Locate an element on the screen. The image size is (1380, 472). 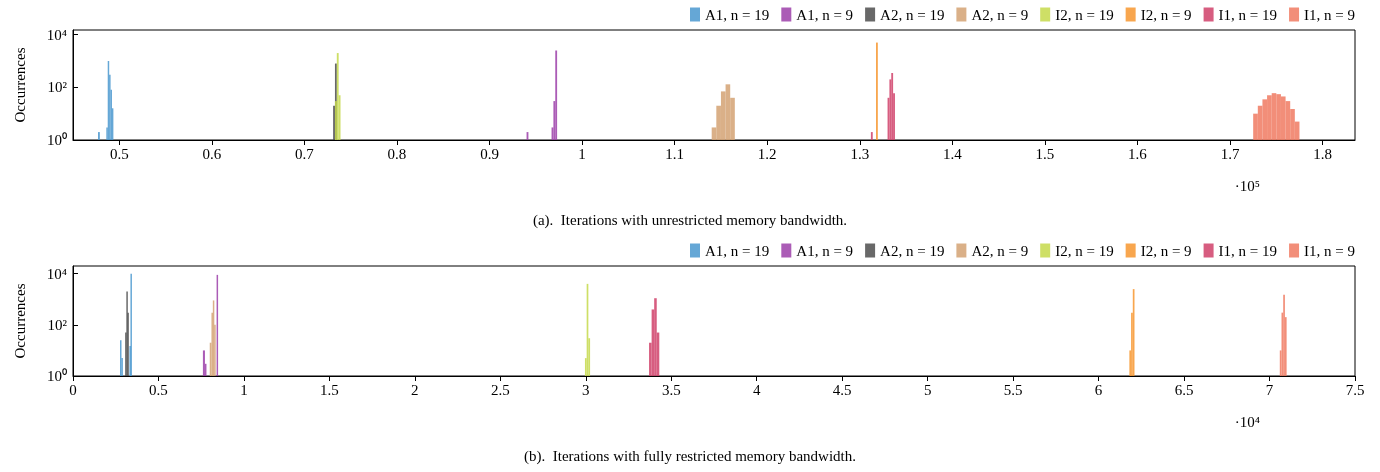
x-tick-label: 5 is located at coordinates (927, 389).